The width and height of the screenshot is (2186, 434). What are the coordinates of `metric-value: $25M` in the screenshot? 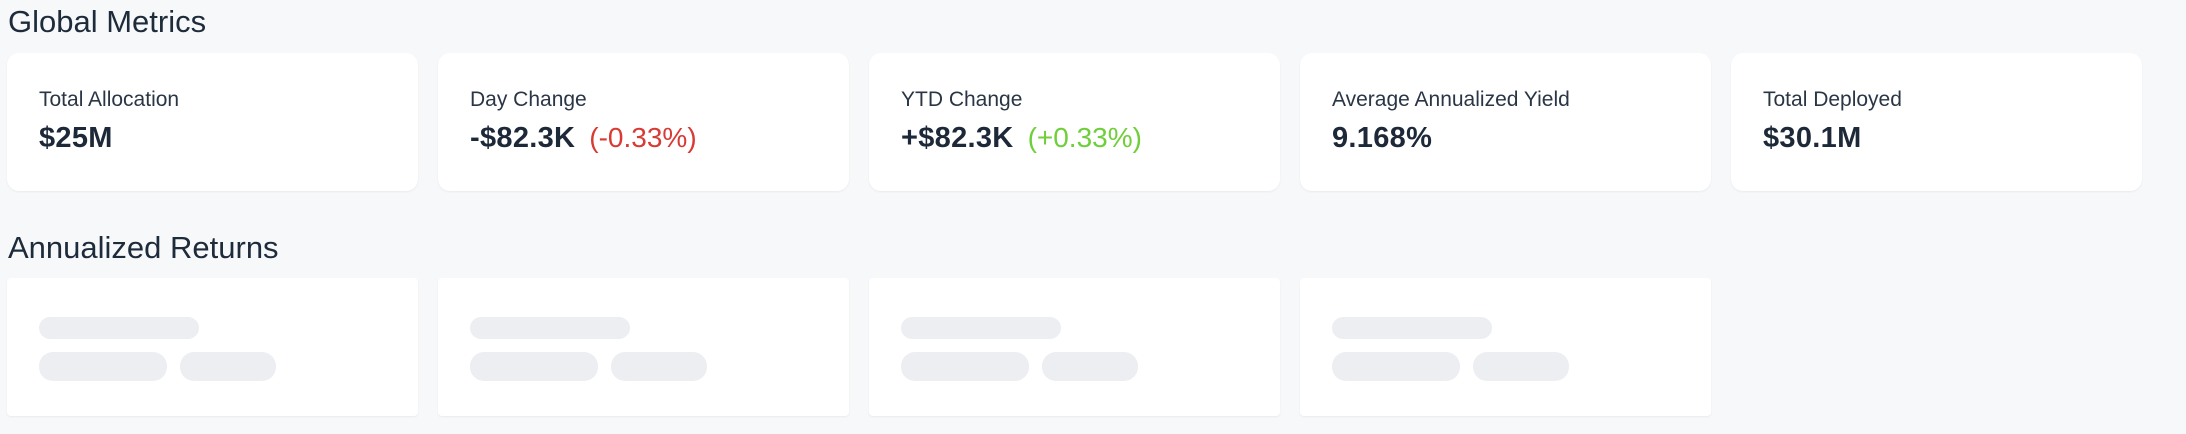 It's located at (76, 138).